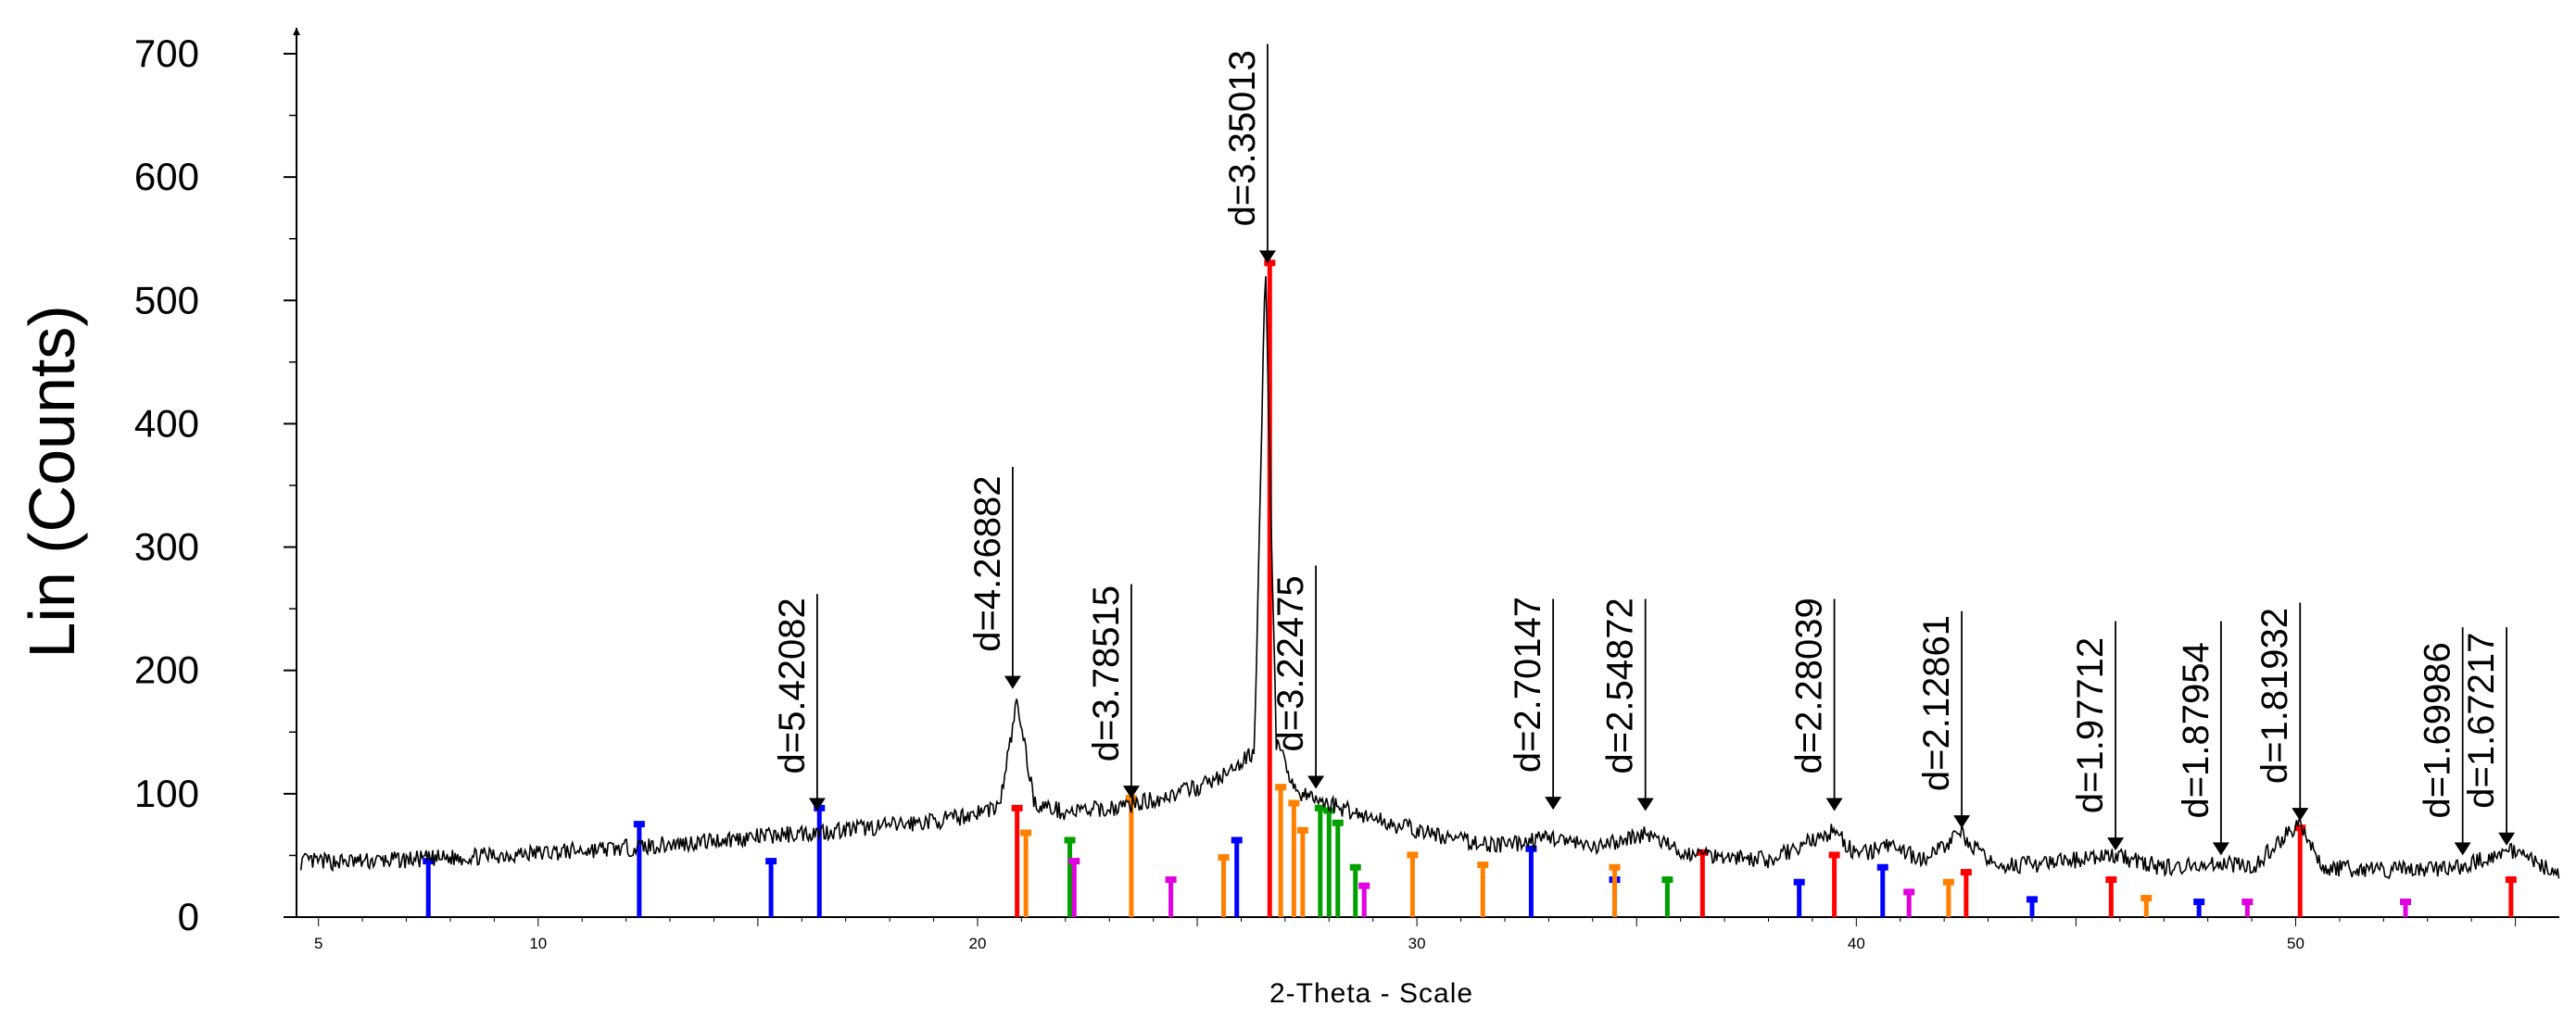 Image resolution: width=2576 pixels, height=1019 pixels. Describe the element at coordinates (2091, 725) in the screenshot. I see `peak-d-label: d=1.97712` at that location.